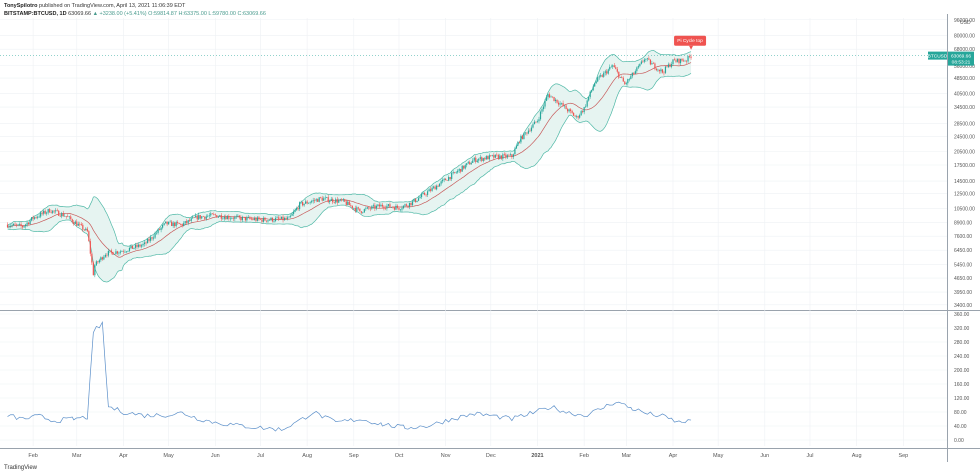  What do you see at coordinates (537, 456) in the screenshot?
I see `time-tick-label: 2021` at bounding box center [537, 456].